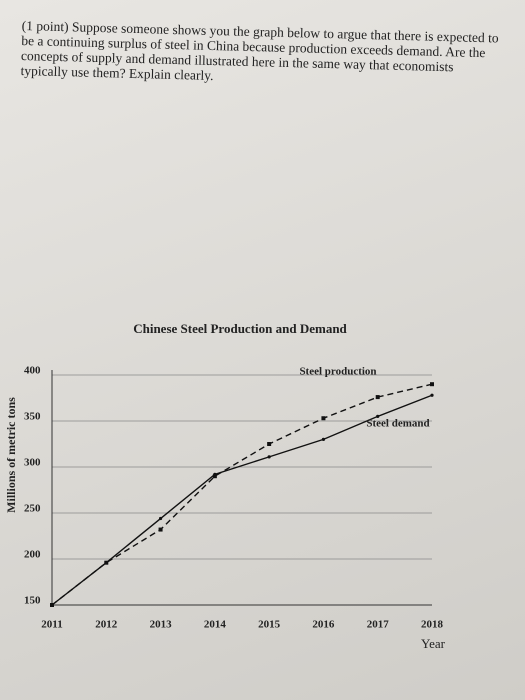 The height and width of the screenshot is (700, 525). What do you see at coordinates (32, 463) in the screenshot?
I see `y-tick-label: 300` at bounding box center [32, 463].